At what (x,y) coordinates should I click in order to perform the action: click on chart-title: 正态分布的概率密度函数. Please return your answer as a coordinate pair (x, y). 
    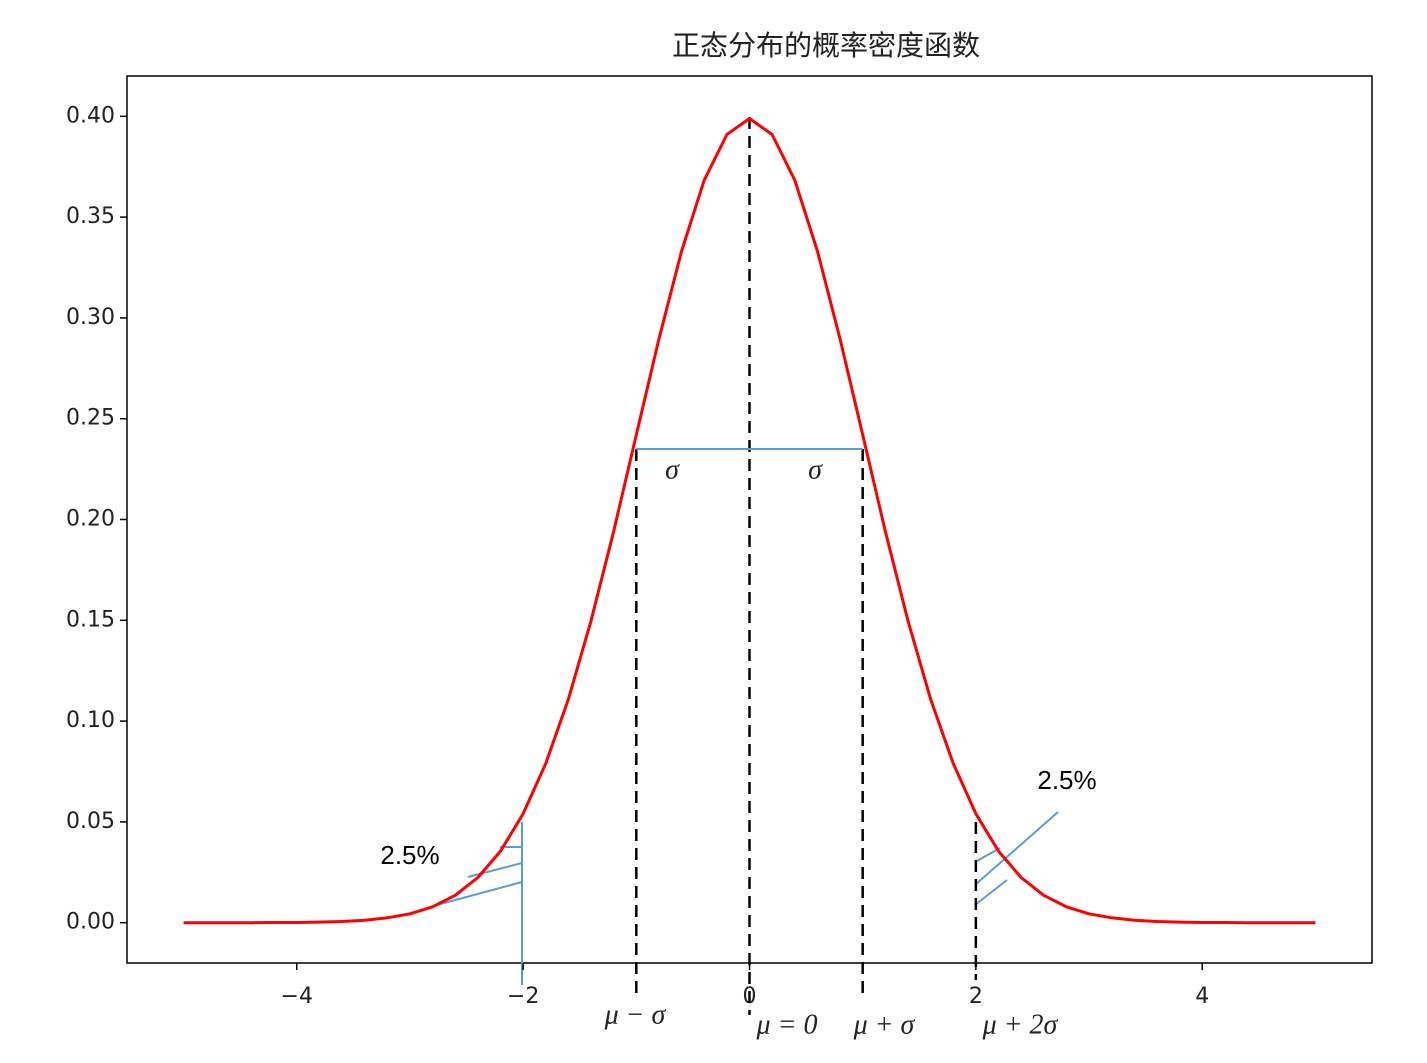
    Looking at the image, I should click on (826, 45).